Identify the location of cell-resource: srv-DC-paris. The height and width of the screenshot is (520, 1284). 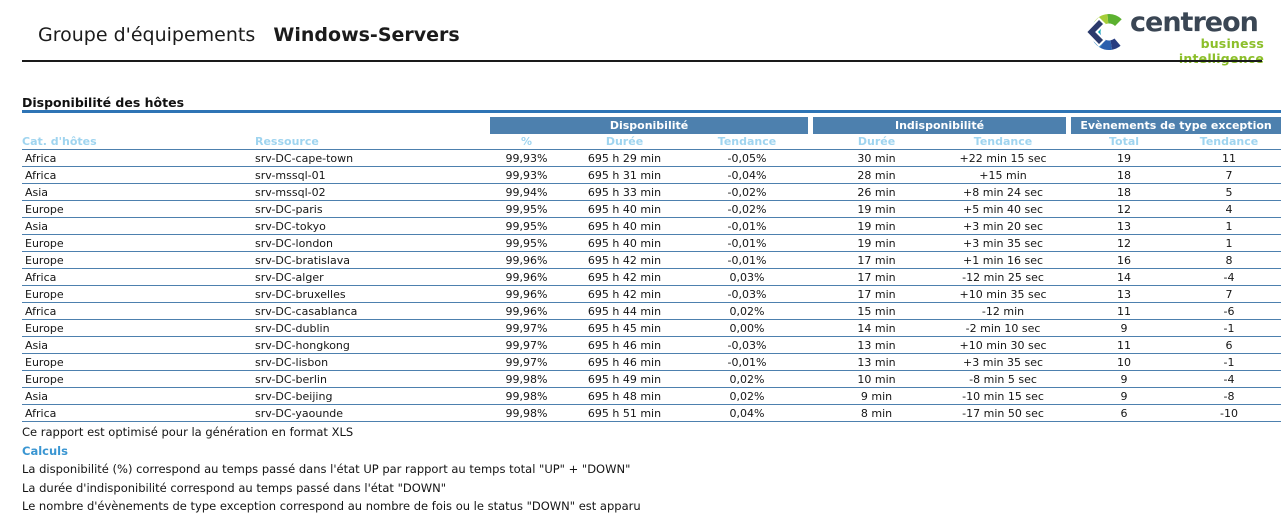
(372, 209).